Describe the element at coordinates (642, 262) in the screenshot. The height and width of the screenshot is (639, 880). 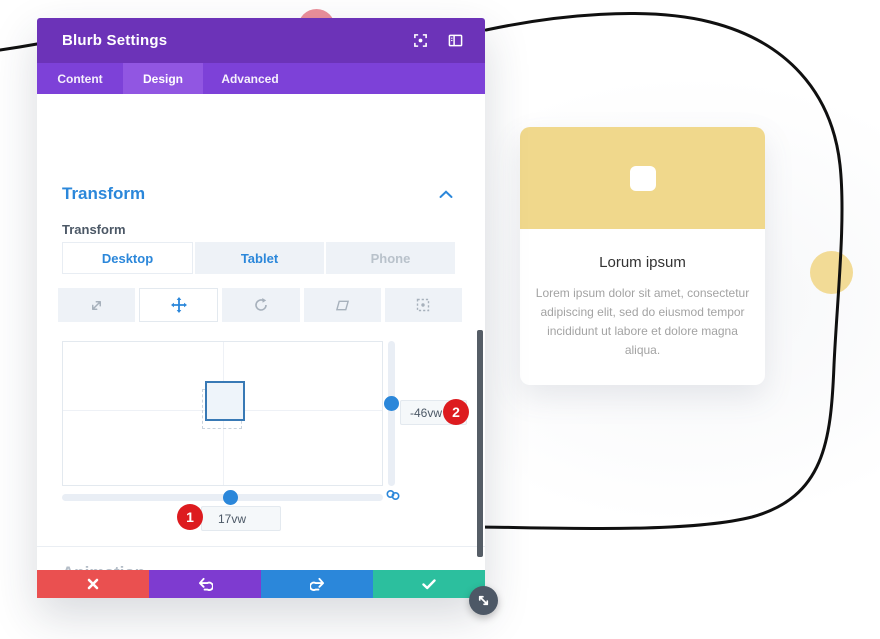
I see `blurb-title: Lorum ipsum` at that location.